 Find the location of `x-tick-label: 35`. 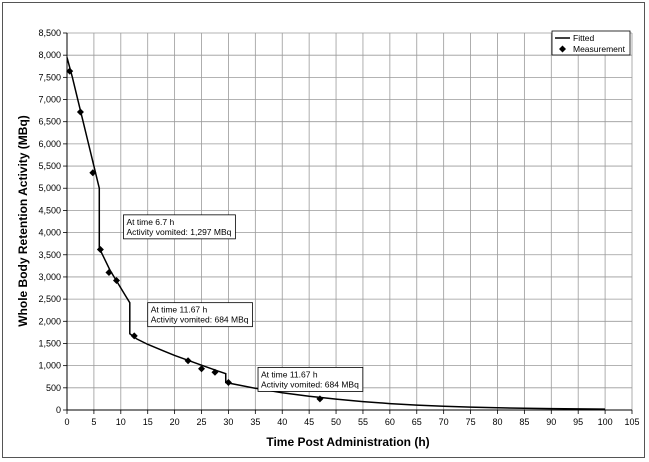

x-tick-label: 35 is located at coordinates (255, 422).